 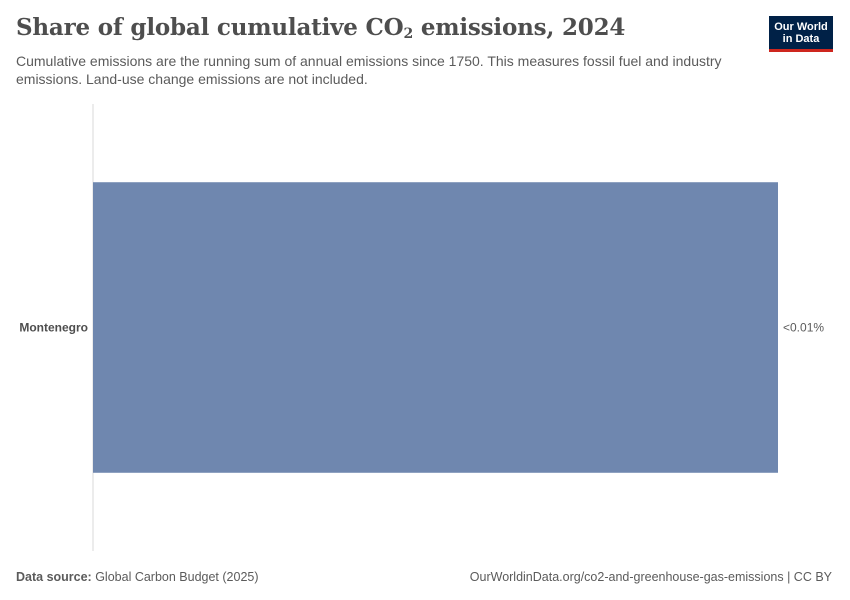 I want to click on owid-logo: Our World in Data, so click(x=801, y=34).